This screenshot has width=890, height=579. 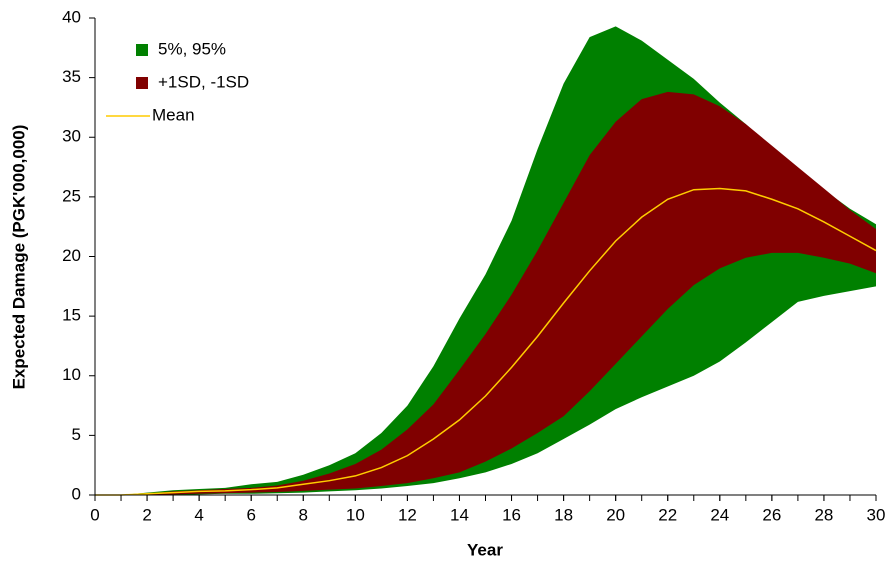 I want to click on x-tick-label: 0, so click(x=94, y=514).